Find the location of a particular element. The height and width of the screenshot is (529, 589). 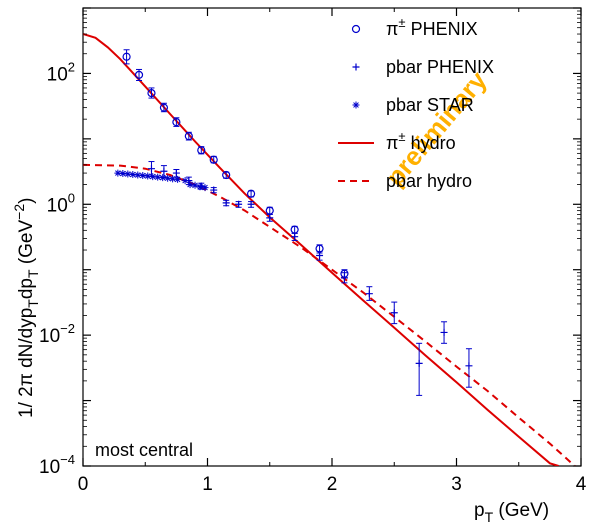

x-tick-label-2: 2 is located at coordinates (332, 484).